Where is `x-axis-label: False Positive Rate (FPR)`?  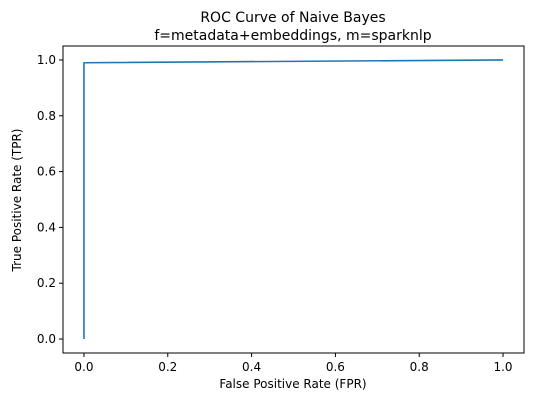
x-axis-label: False Positive Rate (FPR) is located at coordinates (292, 384).